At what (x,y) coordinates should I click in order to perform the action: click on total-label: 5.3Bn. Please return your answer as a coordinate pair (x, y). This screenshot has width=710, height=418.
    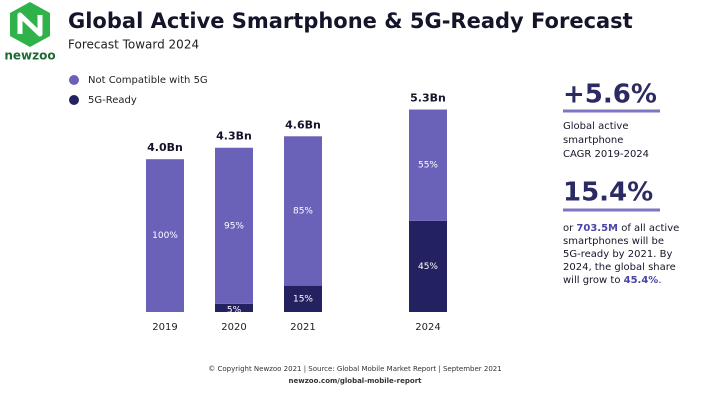
    Looking at the image, I should click on (428, 98).